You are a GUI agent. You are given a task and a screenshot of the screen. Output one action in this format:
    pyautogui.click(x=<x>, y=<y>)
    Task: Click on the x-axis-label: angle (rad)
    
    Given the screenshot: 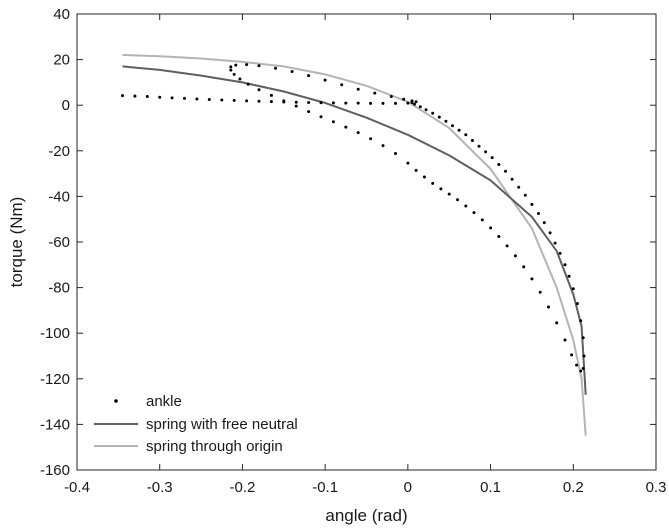 What is the action you would take?
    pyautogui.click(x=366, y=515)
    